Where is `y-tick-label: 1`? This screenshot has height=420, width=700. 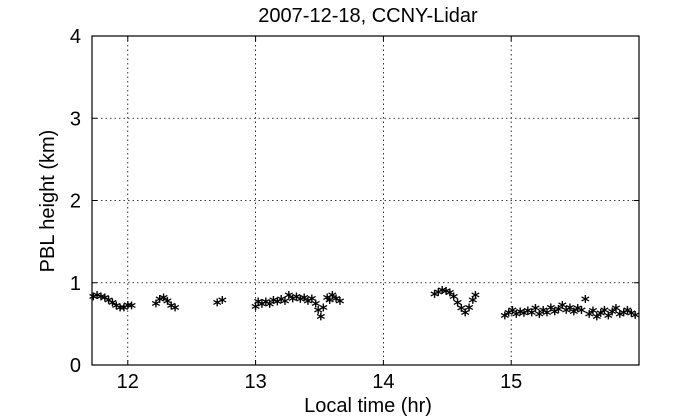
y-tick-label: 1 is located at coordinates (75, 284).